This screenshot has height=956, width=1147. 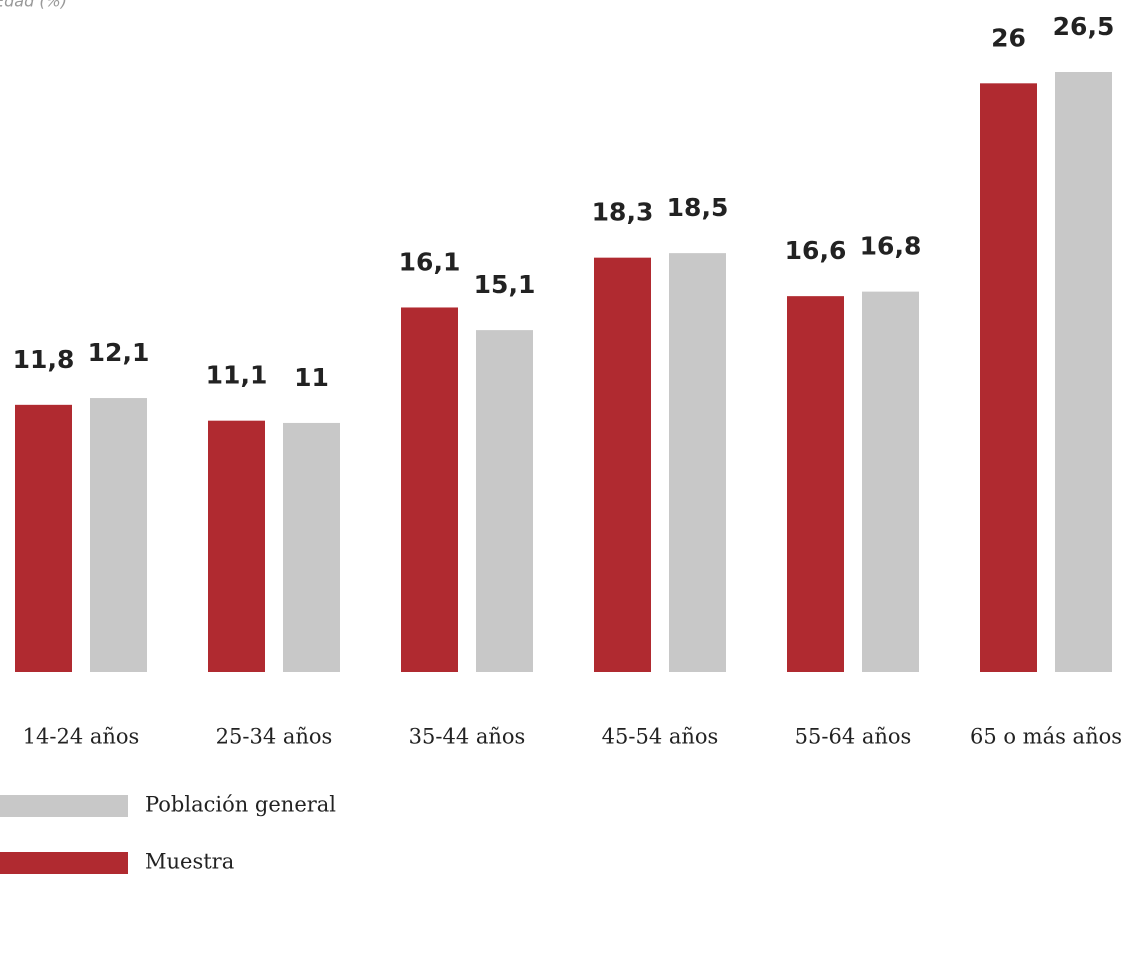 What do you see at coordinates (237, 375) in the screenshot?
I see `value-label: 11,1` at bounding box center [237, 375].